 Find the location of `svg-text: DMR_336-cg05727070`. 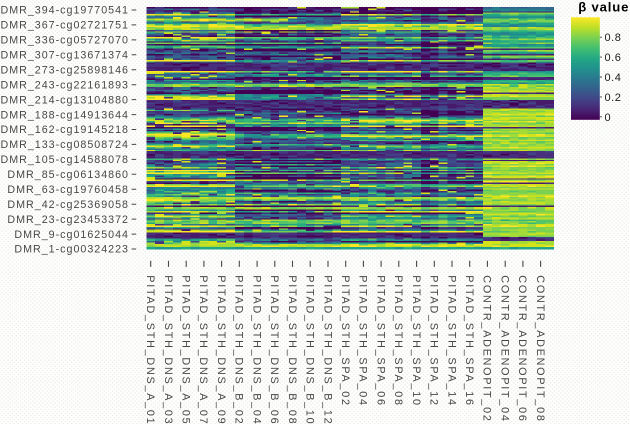

svg-text: DMR_336-cg05727070 is located at coordinates (64, 41).